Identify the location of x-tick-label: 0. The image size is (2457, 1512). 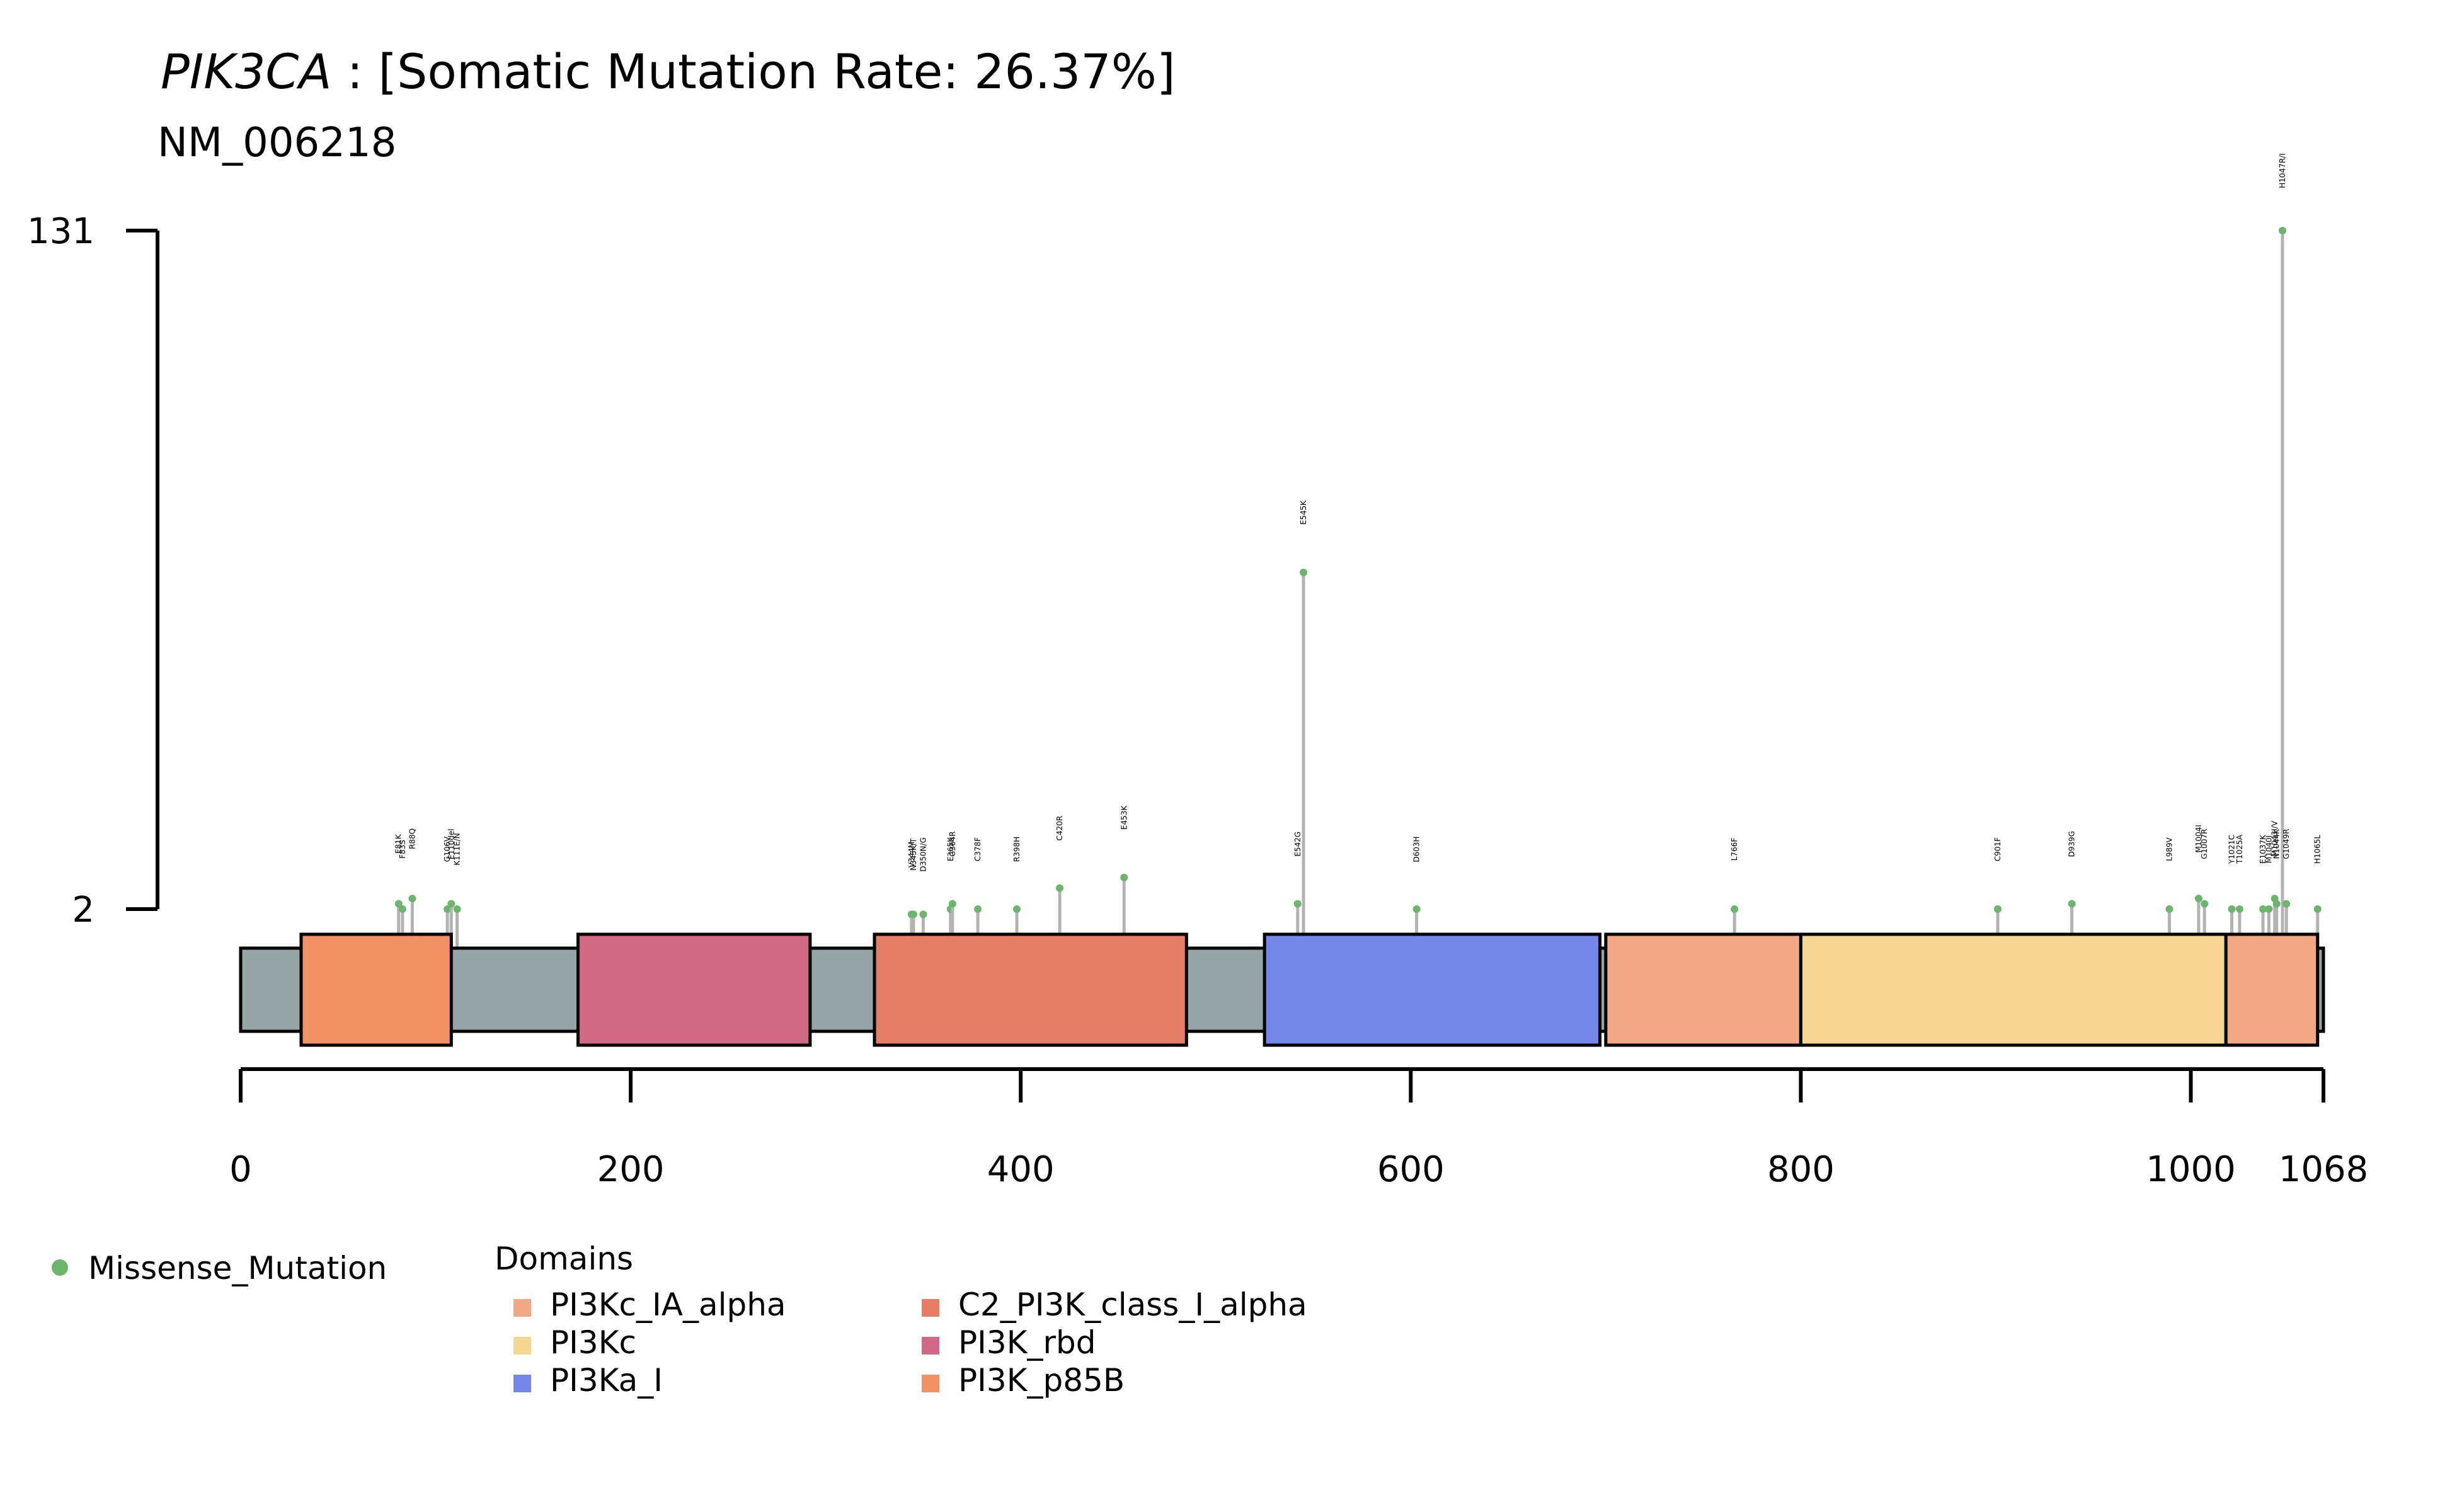
(240, 1169).